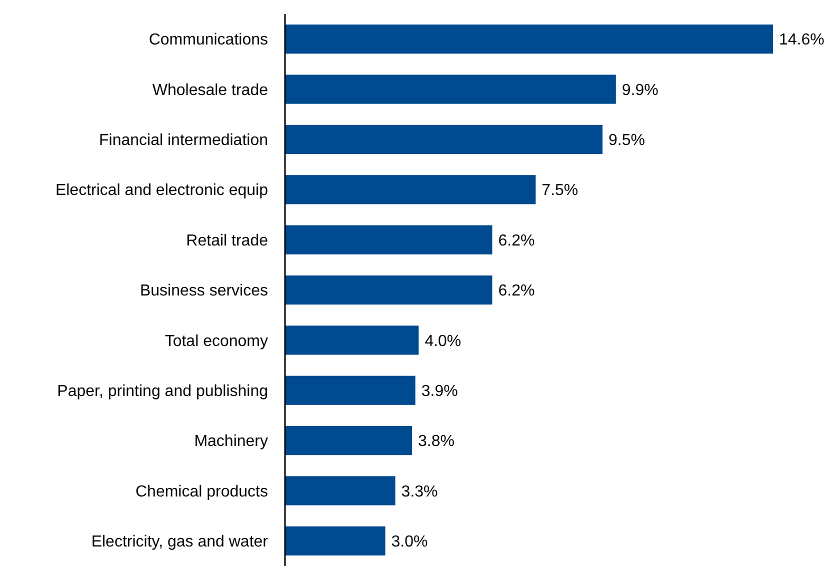 The image size is (837, 566). Describe the element at coordinates (409, 542) in the screenshot. I see `data-label: 3.0%` at that location.